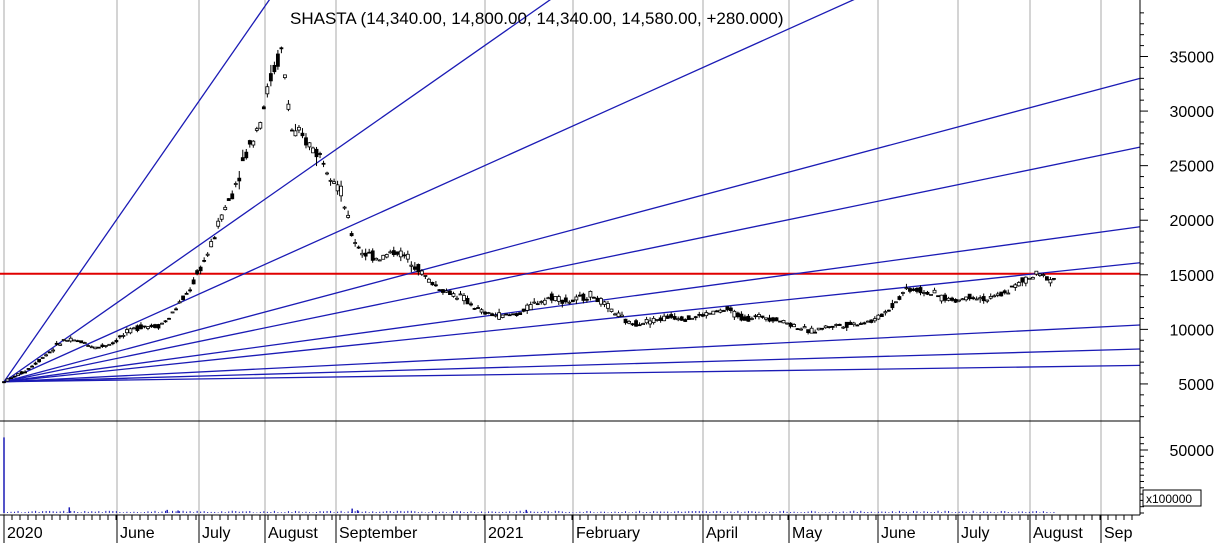 The image size is (1220, 543). Describe the element at coordinates (293, 533) in the screenshot. I see `time-tick-label: August` at that location.